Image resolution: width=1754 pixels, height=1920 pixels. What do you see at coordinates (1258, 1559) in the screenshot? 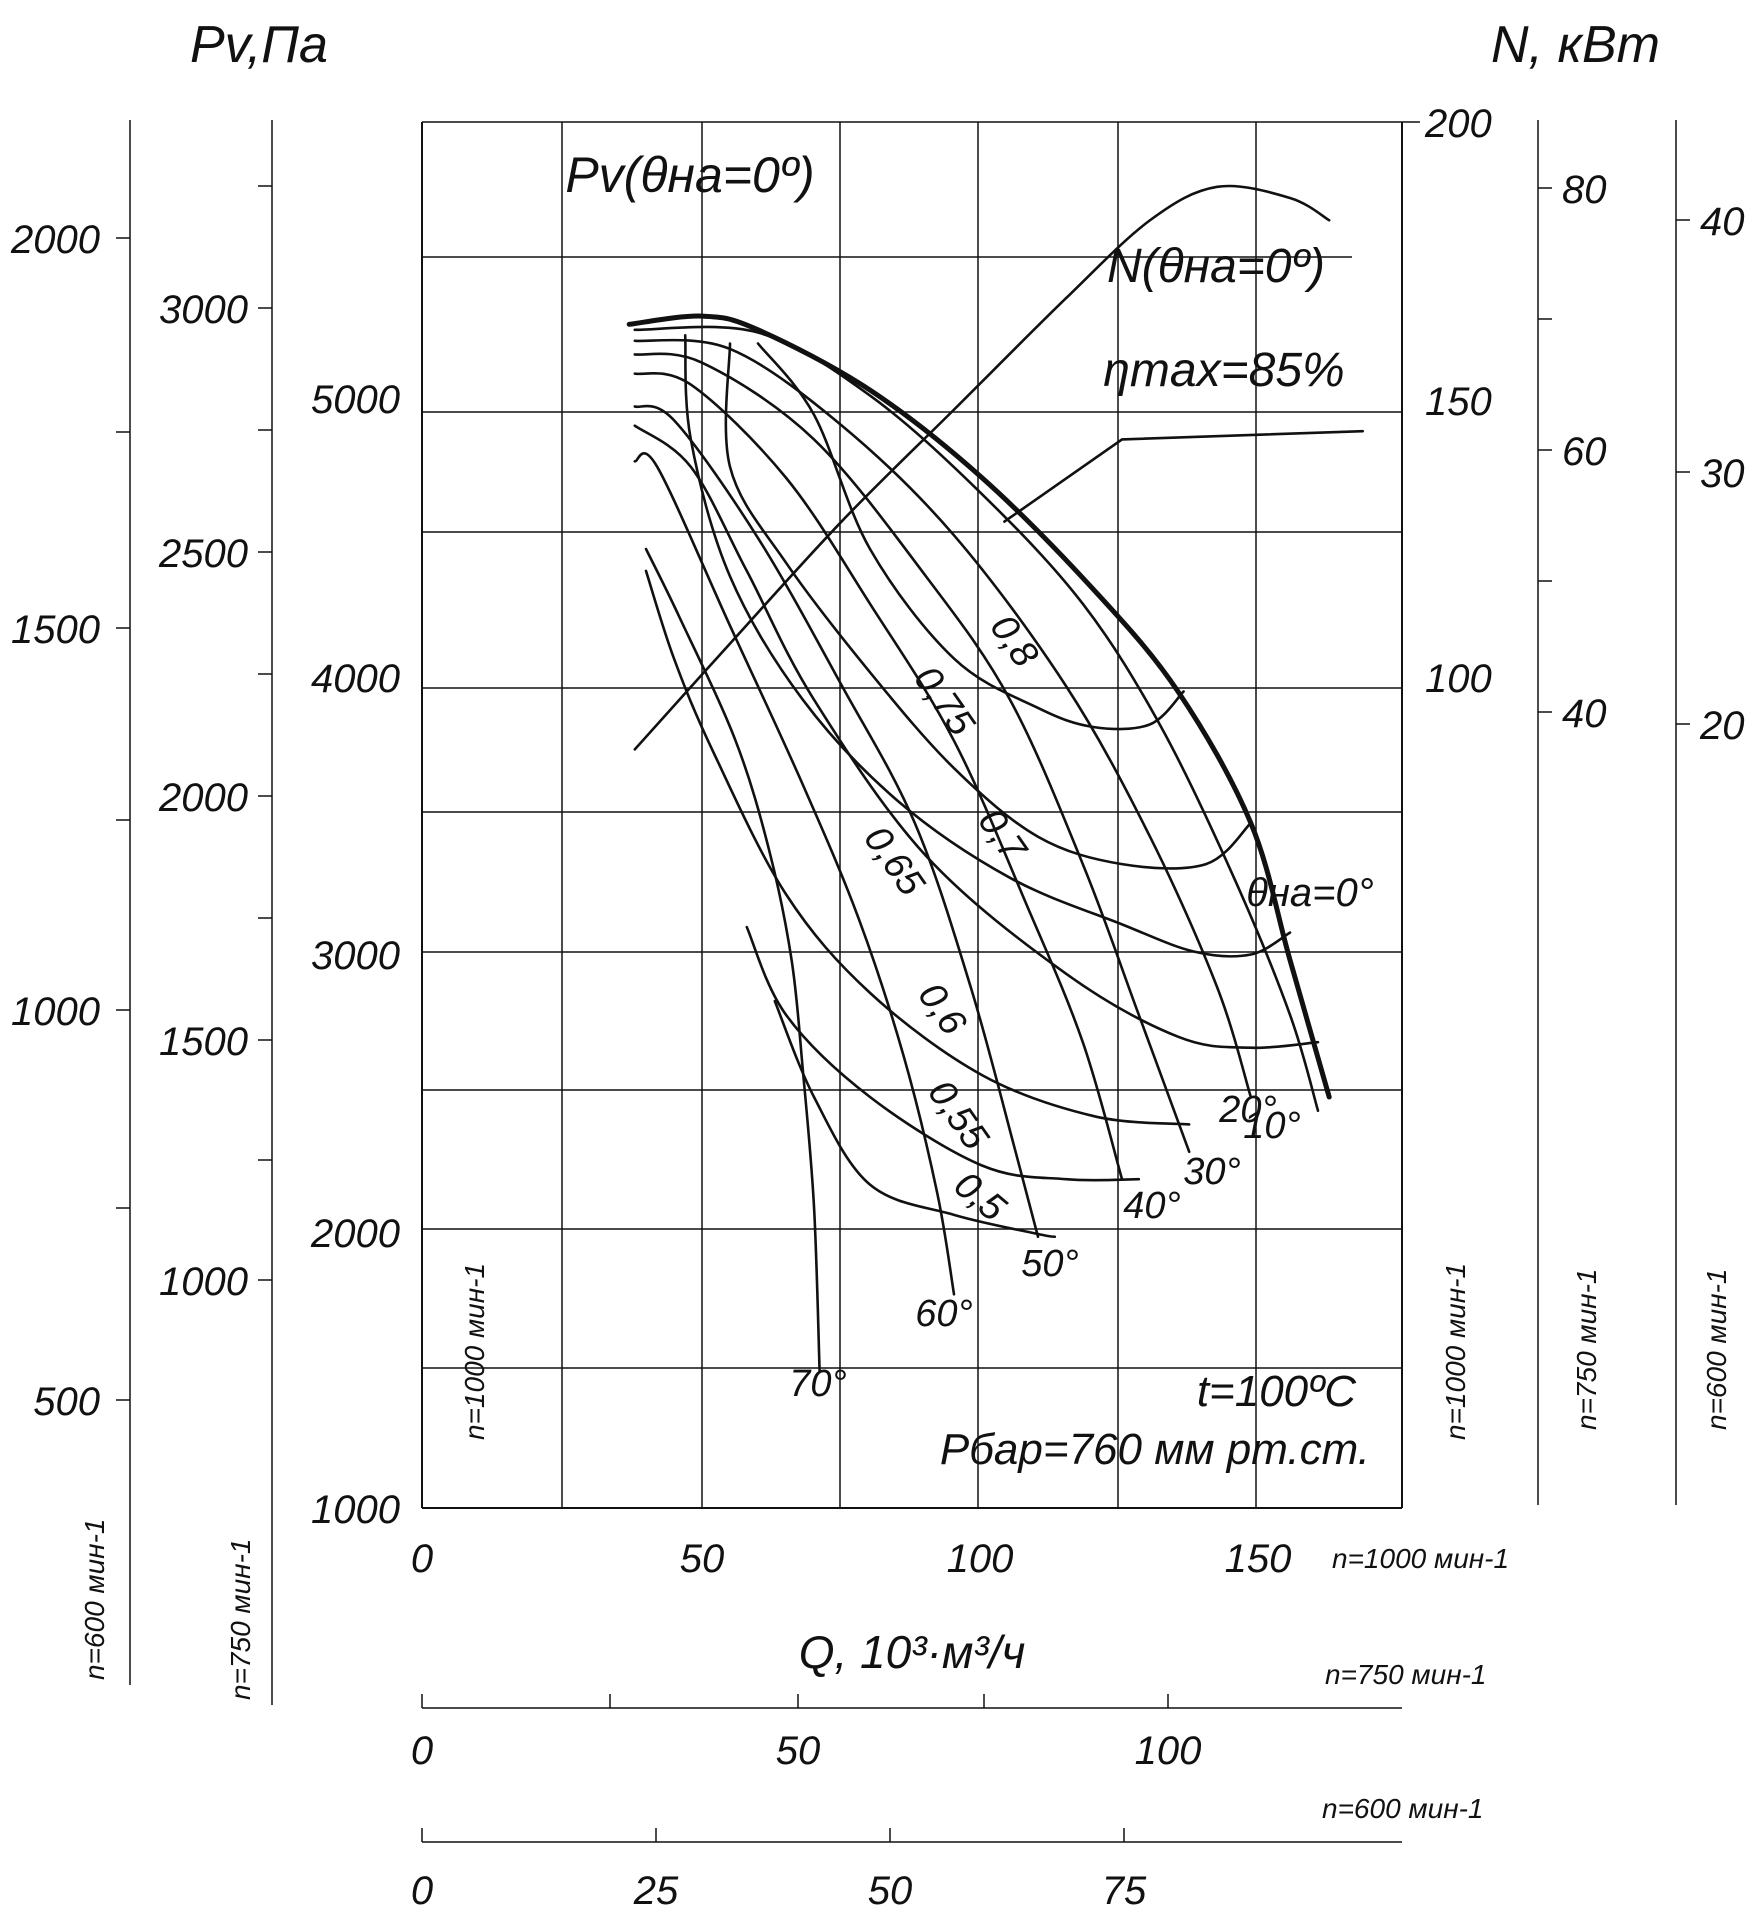
I see `x-tick-n1000: 150` at bounding box center [1258, 1559].